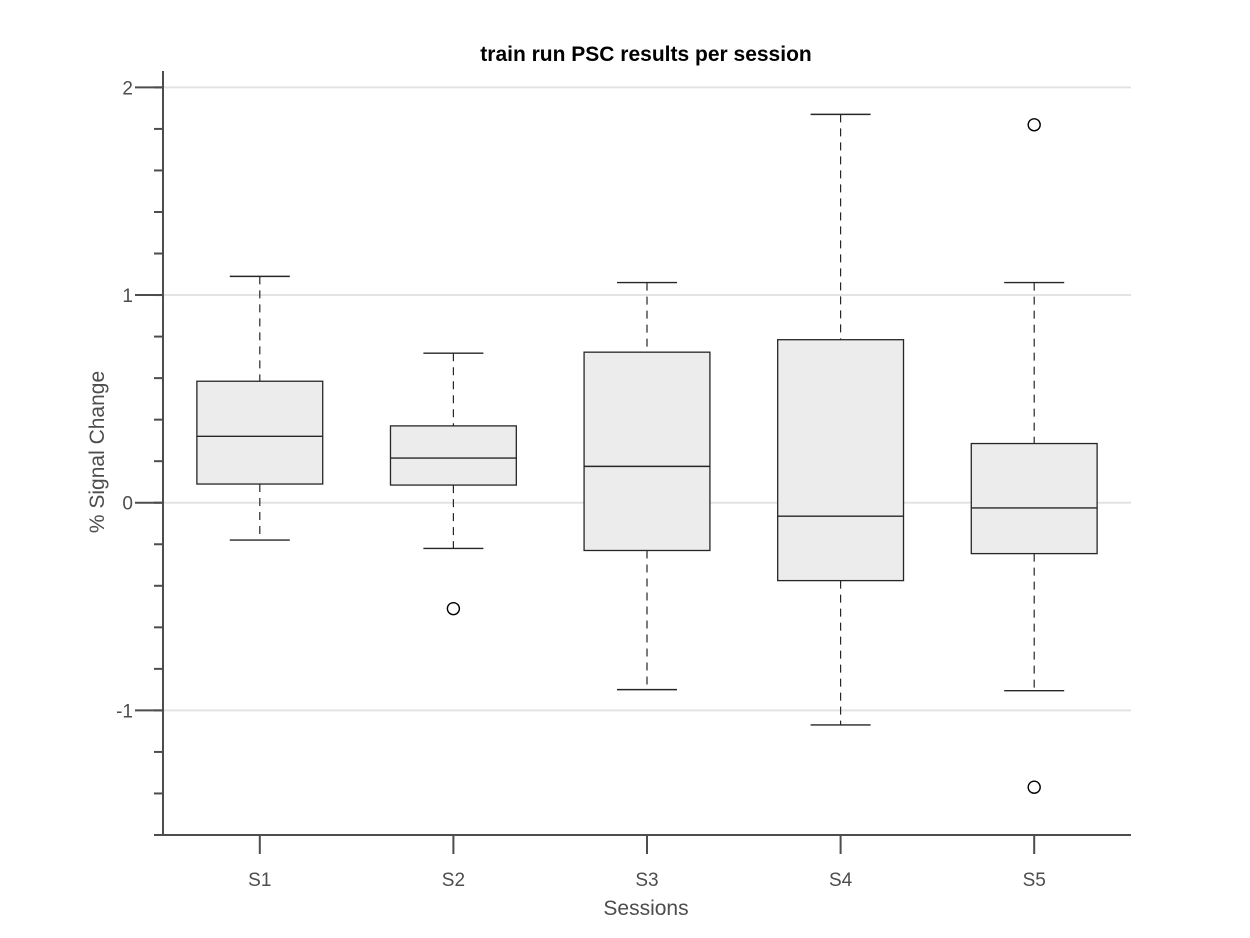 Image resolution: width=1250 pixels, height=938 pixels. I want to click on y-tick-label: -1, so click(124, 711).